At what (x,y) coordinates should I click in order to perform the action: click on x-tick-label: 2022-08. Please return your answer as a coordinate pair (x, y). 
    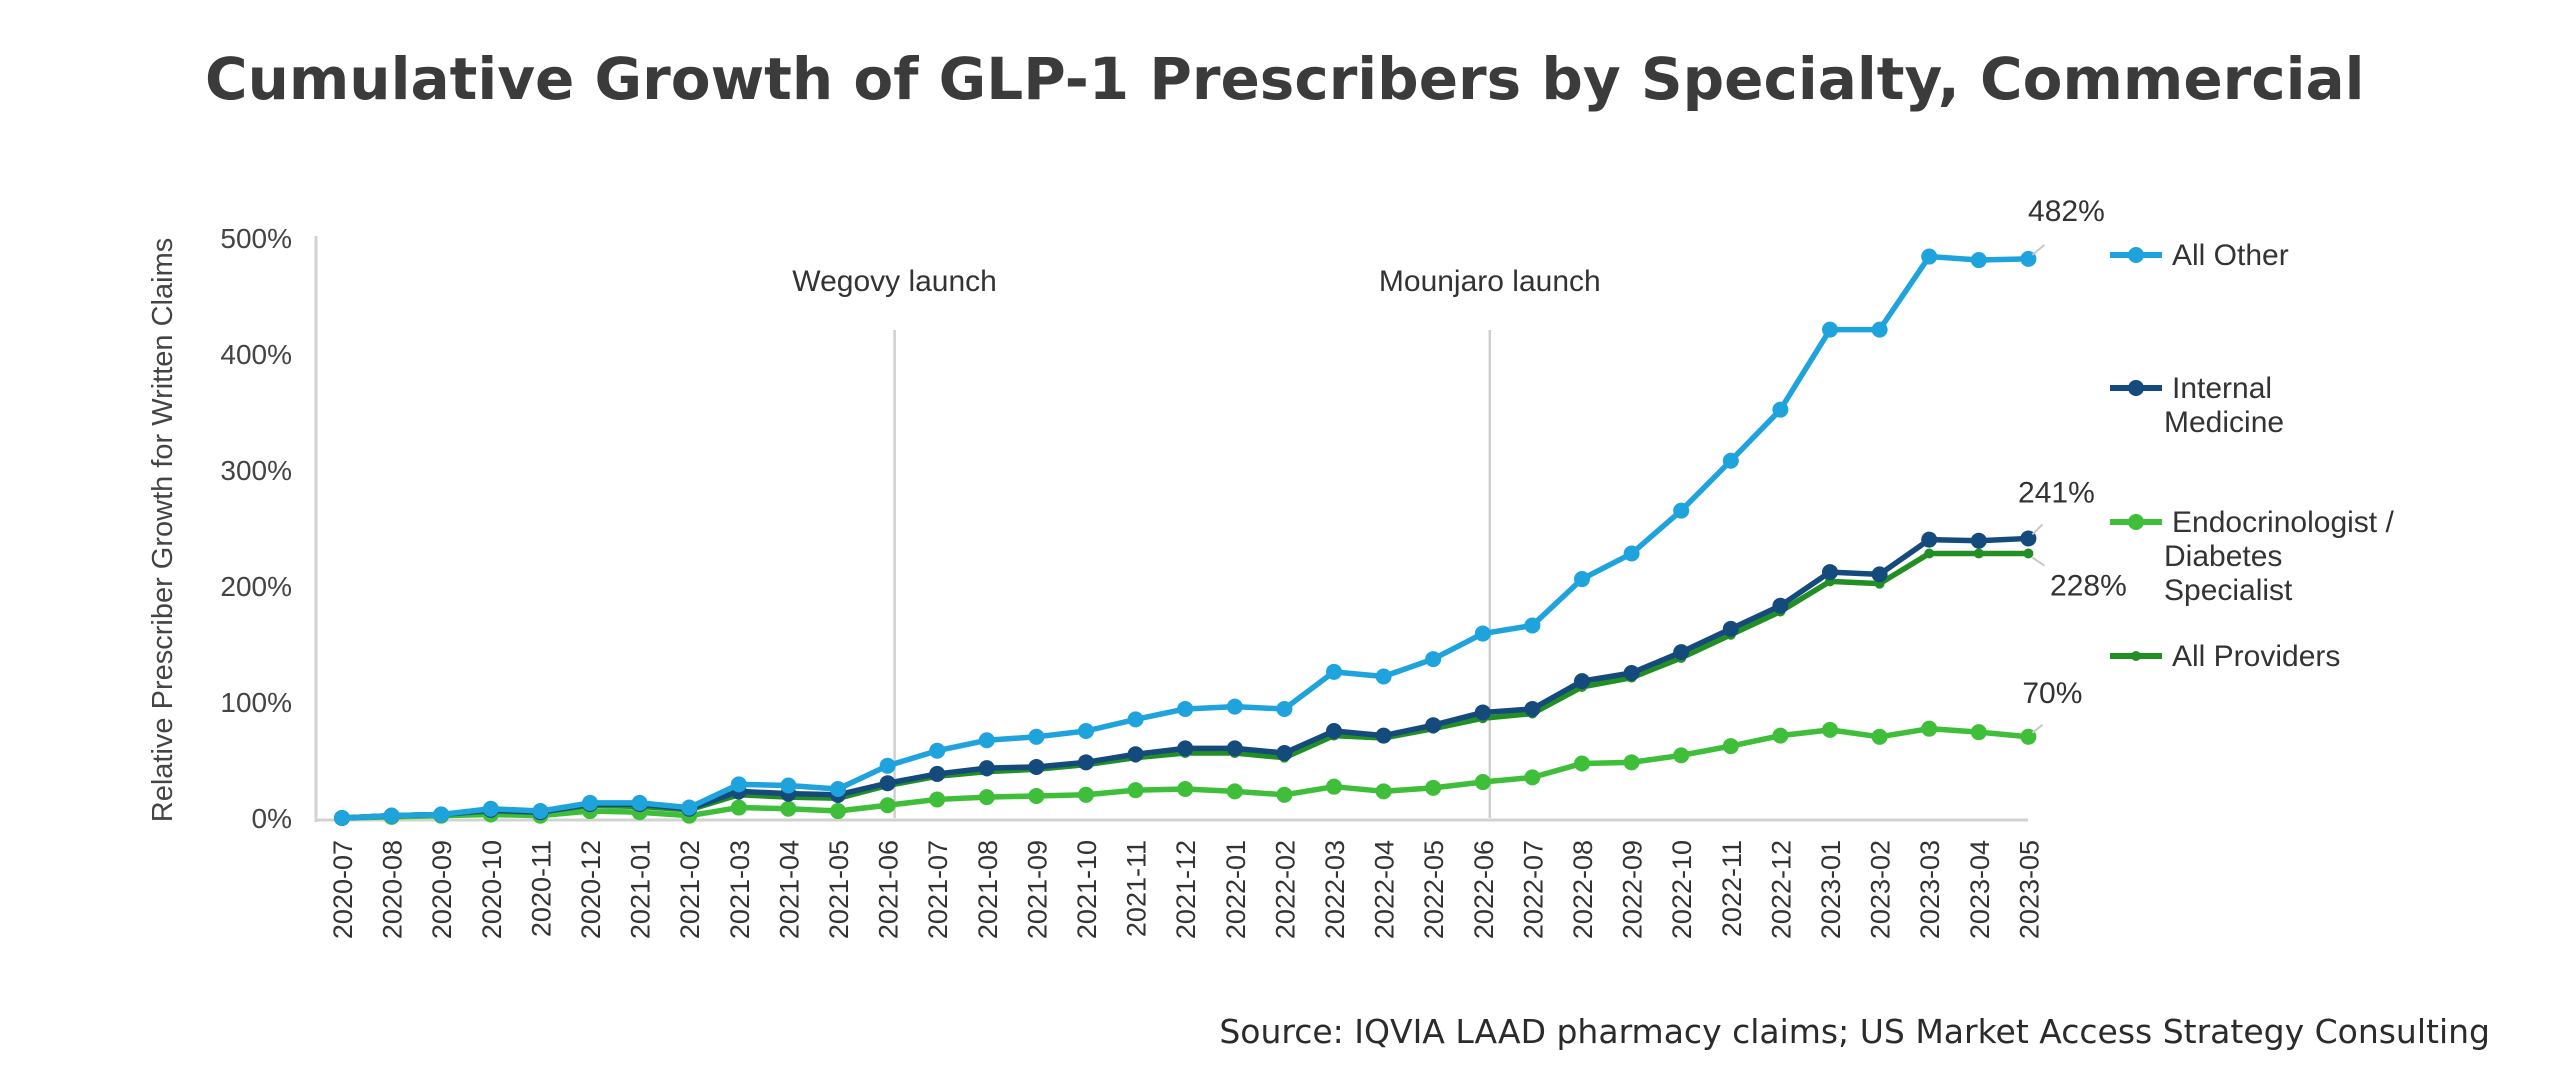
    Looking at the image, I should click on (1583, 889).